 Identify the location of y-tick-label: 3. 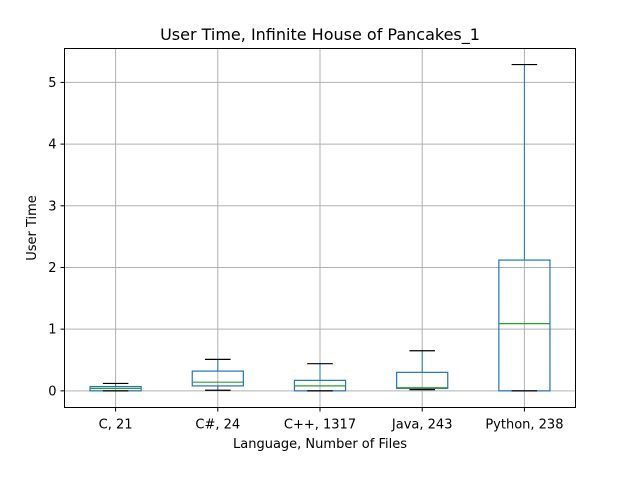
(52, 206).